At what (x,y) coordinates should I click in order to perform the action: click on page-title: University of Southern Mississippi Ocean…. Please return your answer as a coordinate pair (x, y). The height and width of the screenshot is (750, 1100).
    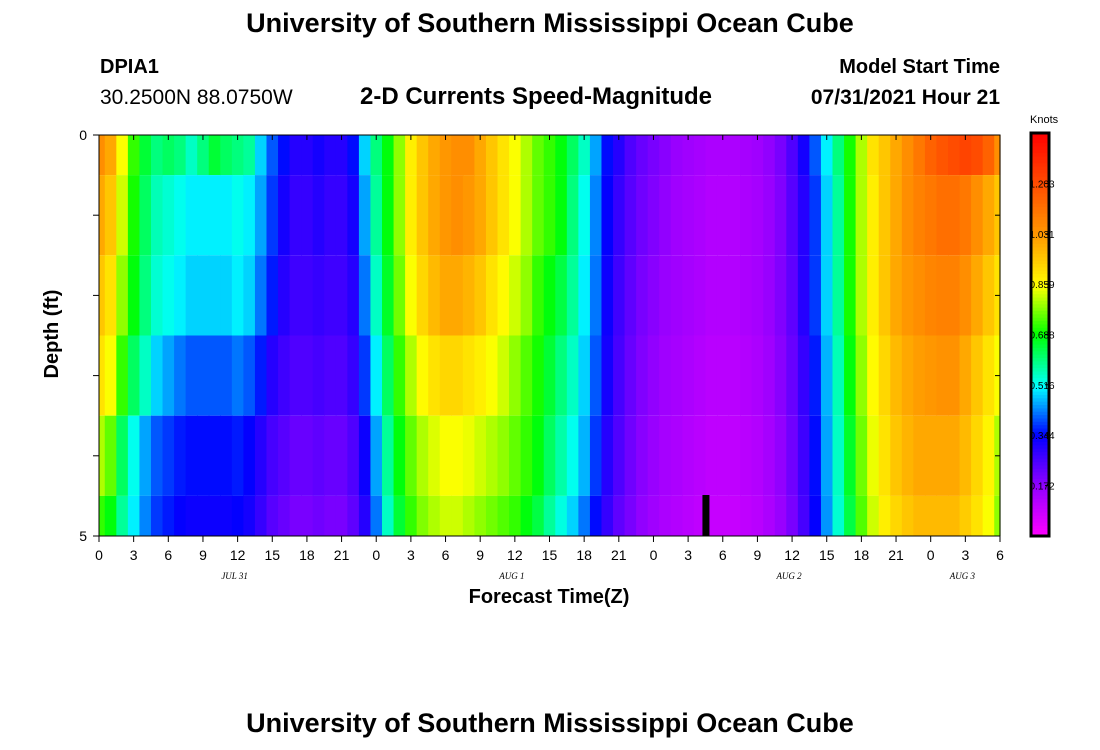
    Looking at the image, I should click on (550, 23).